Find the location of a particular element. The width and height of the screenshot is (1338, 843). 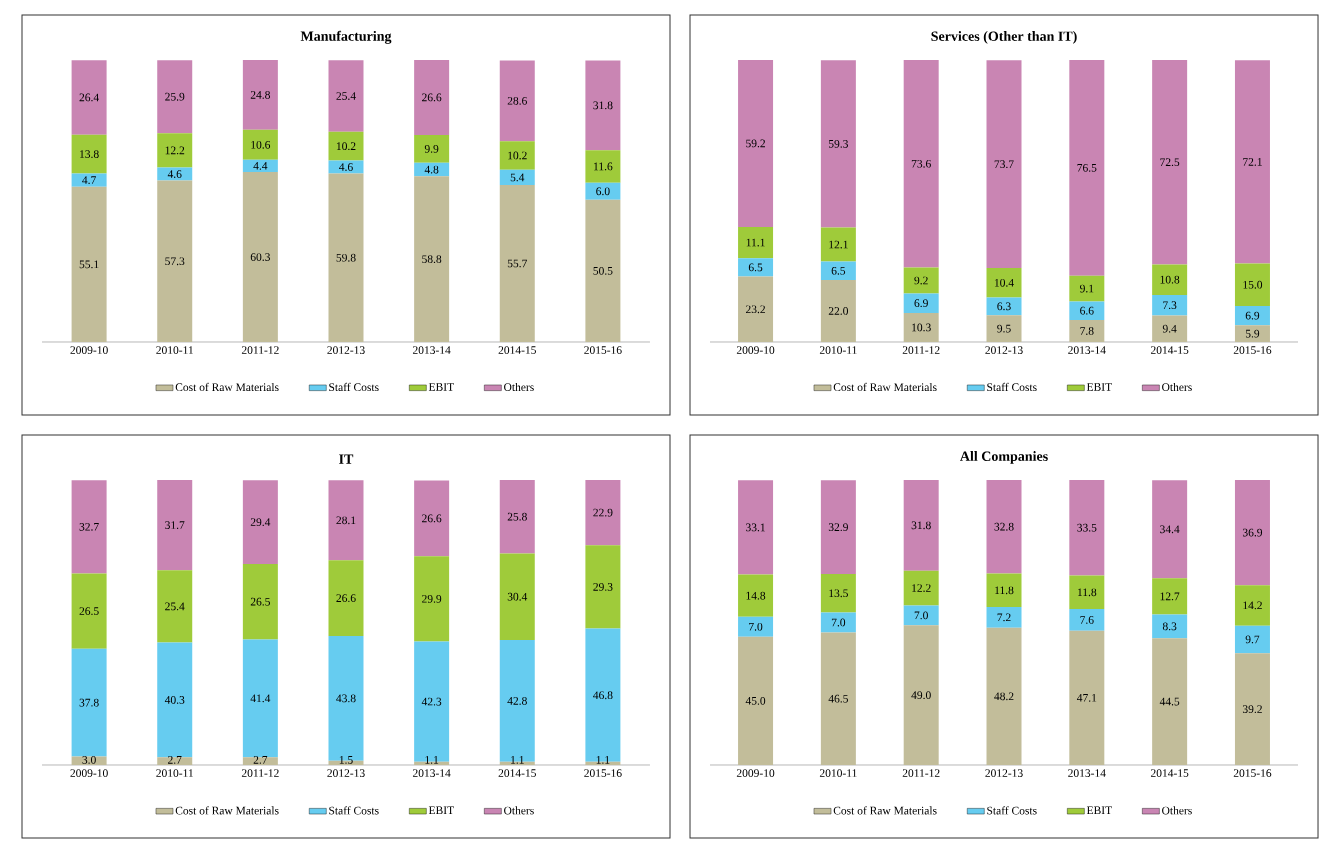

chart-title: All Companies is located at coordinates (1004, 457).